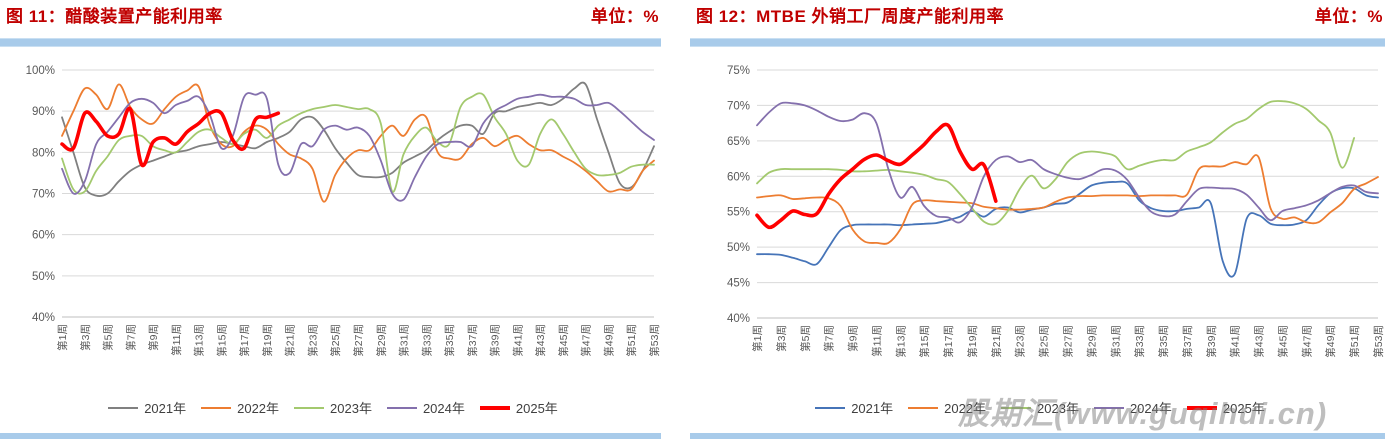 This screenshot has height=441, width=1389. I want to click on figure-11-bottom-bar, so click(330, 436).